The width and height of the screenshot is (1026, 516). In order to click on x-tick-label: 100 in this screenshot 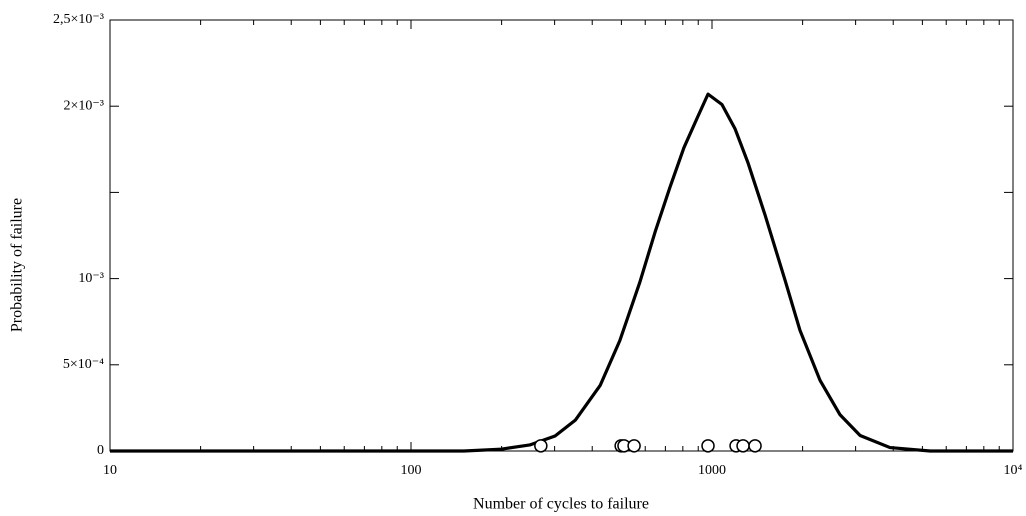, I will do `click(411, 470)`.